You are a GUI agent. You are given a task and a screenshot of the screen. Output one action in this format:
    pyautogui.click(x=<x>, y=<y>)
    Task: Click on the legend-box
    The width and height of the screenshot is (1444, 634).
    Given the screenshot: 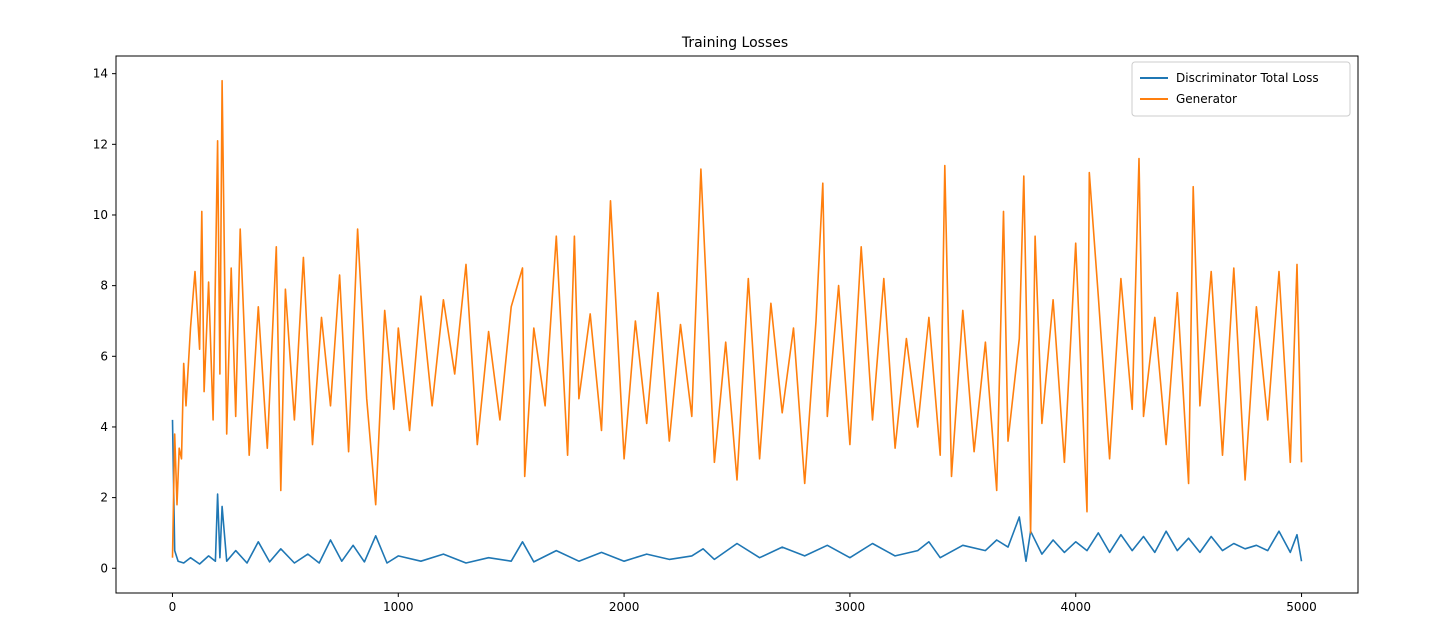 What is the action you would take?
    pyautogui.click(x=1241, y=89)
    